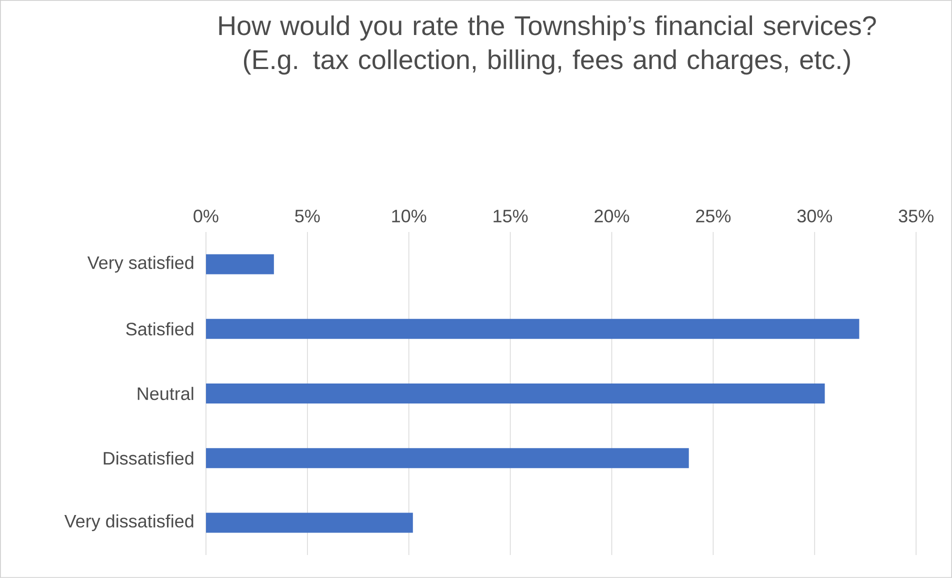  Describe the element at coordinates (713, 216) in the screenshot. I see `x-tick-label: 25%` at that location.